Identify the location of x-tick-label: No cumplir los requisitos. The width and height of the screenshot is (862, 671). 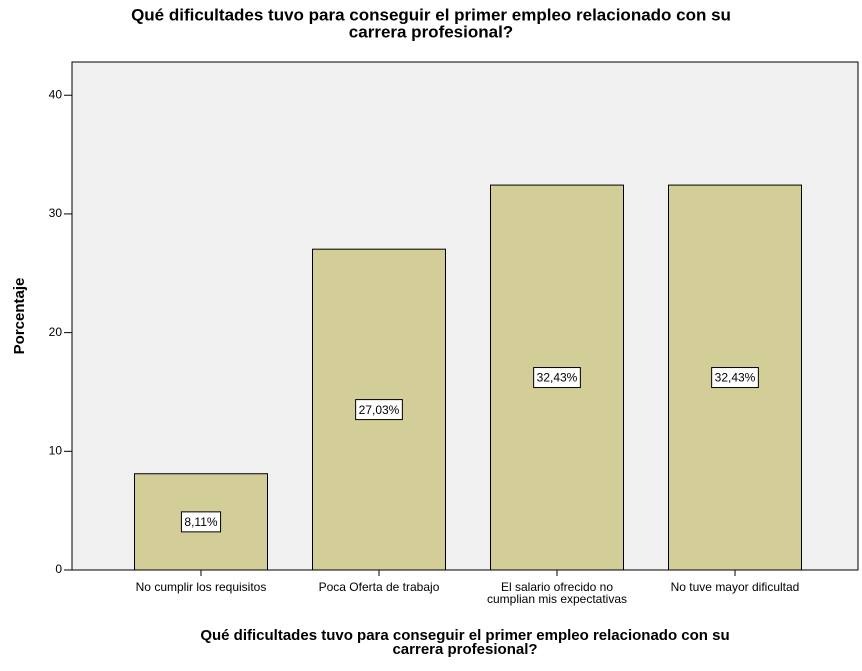
(201, 587).